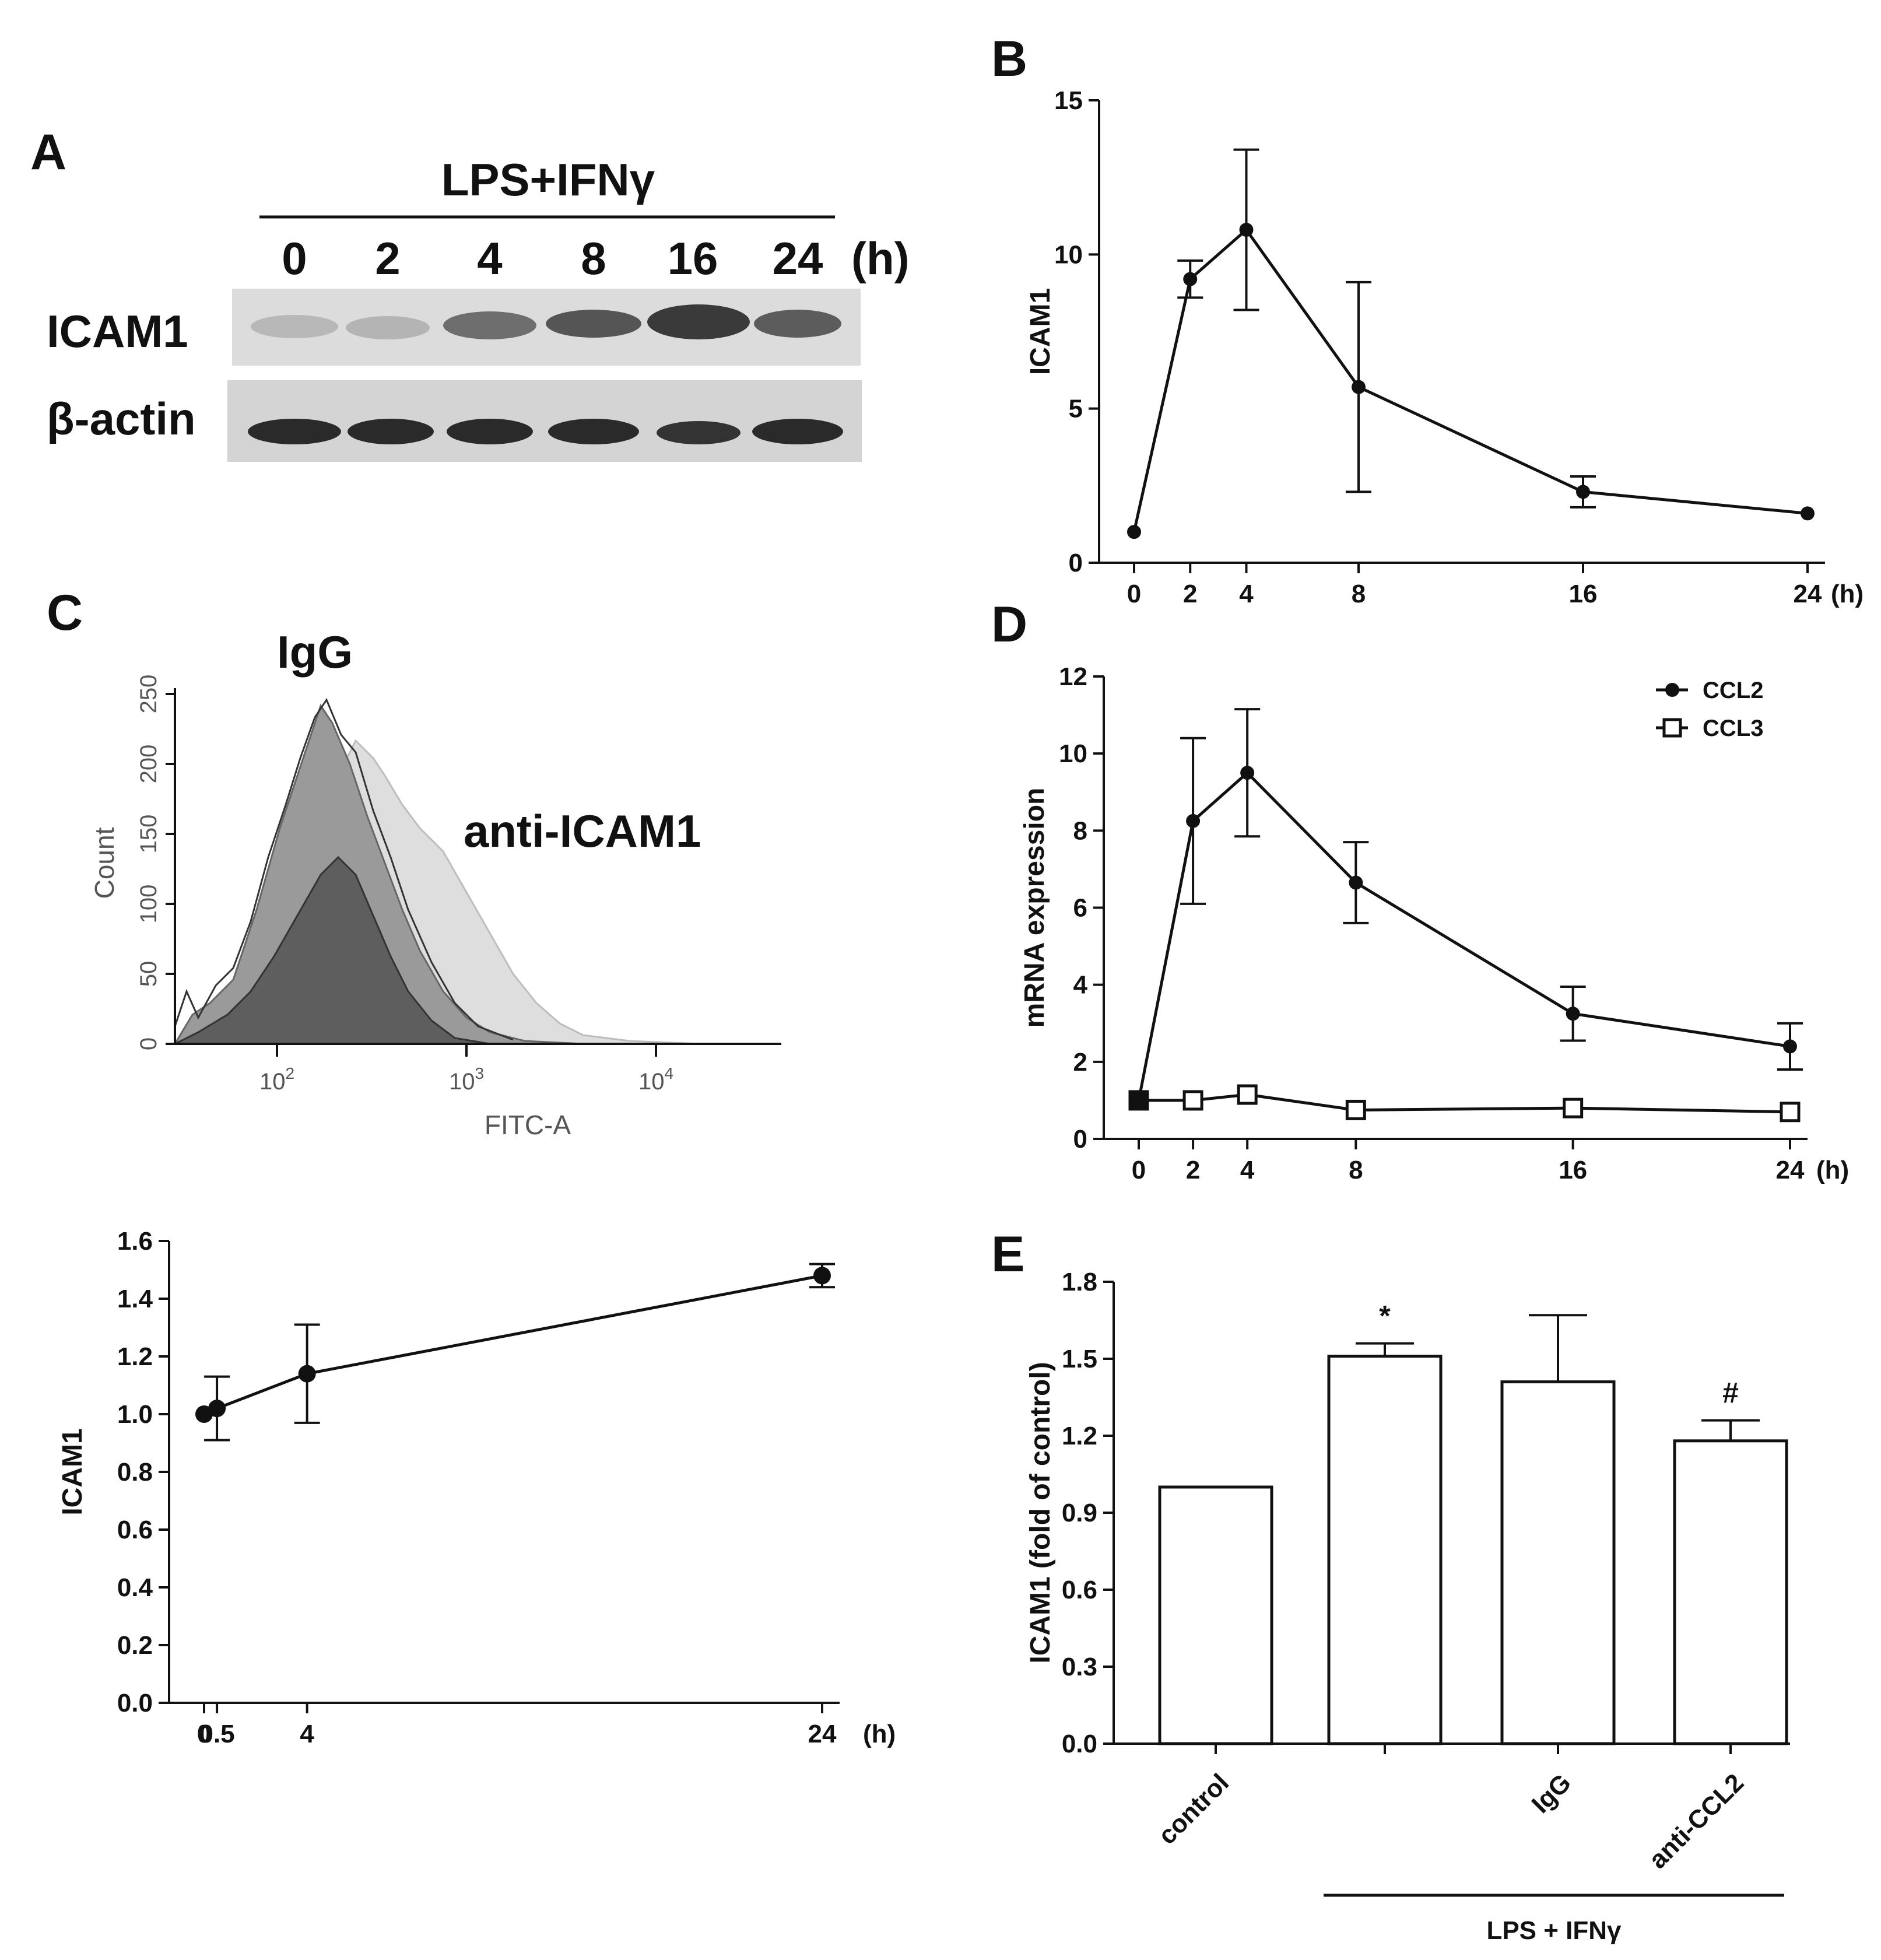 This screenshot has width=1881, height=1960. Describe the element at coordinates (117, 331) in the screenshot. I see `blot-row-label-icam1: ICAM1` at that location.